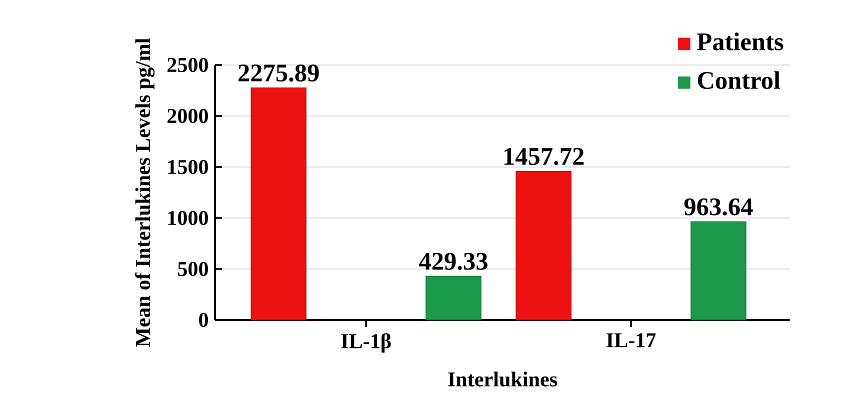 Image resolution: width=862 pixels, height=407 pixels. Describe the element at coordinates (453, 261) in the screenshot. I see `data-label: 429.33` at that location.